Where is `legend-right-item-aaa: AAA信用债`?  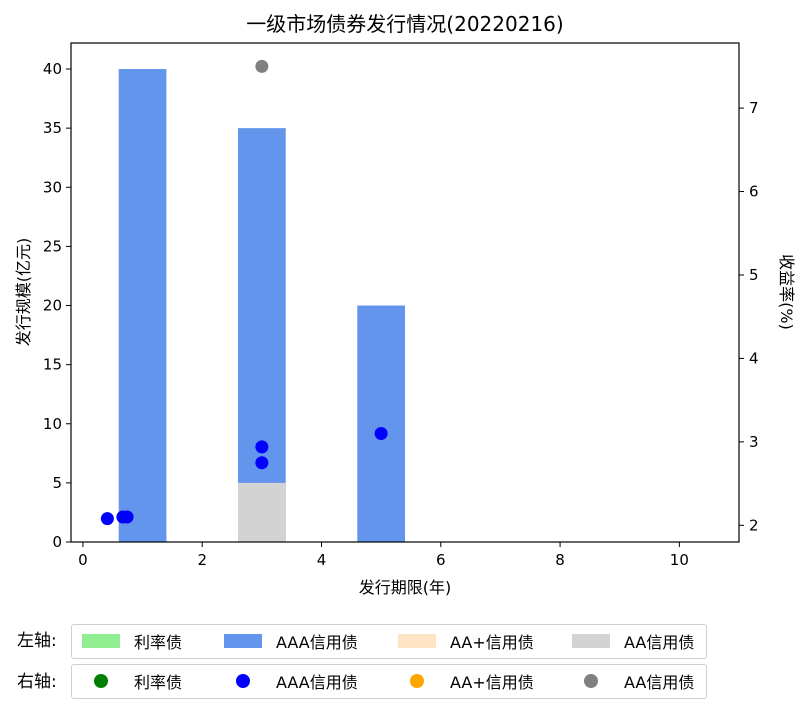
legend-right-item-aaa: AAA信用债 is located at coordinates (291, 681).